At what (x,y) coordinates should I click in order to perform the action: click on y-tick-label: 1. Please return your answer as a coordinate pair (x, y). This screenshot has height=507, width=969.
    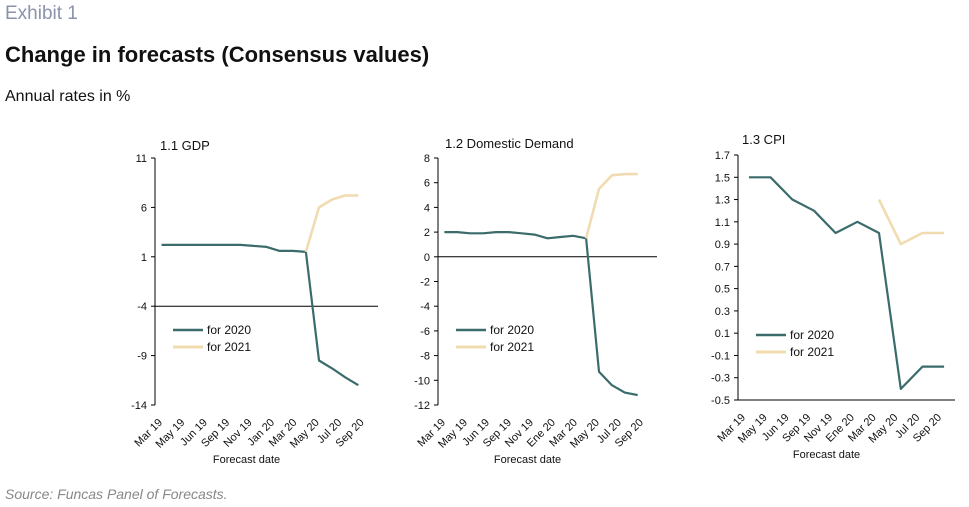
    Looking at the image, I should click on (144, 258).